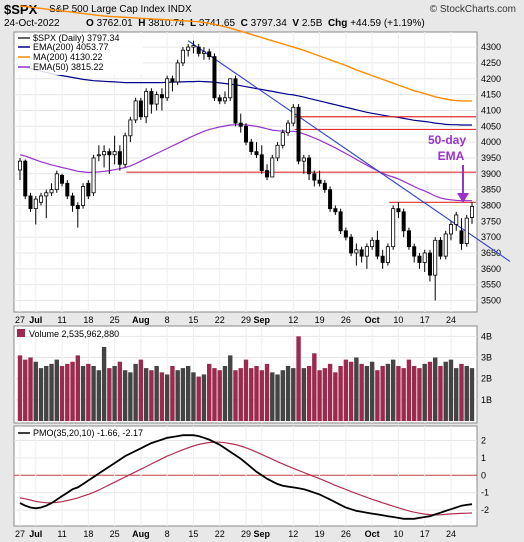  I want to click on price-tick-label: 4300, so click(491, 47).